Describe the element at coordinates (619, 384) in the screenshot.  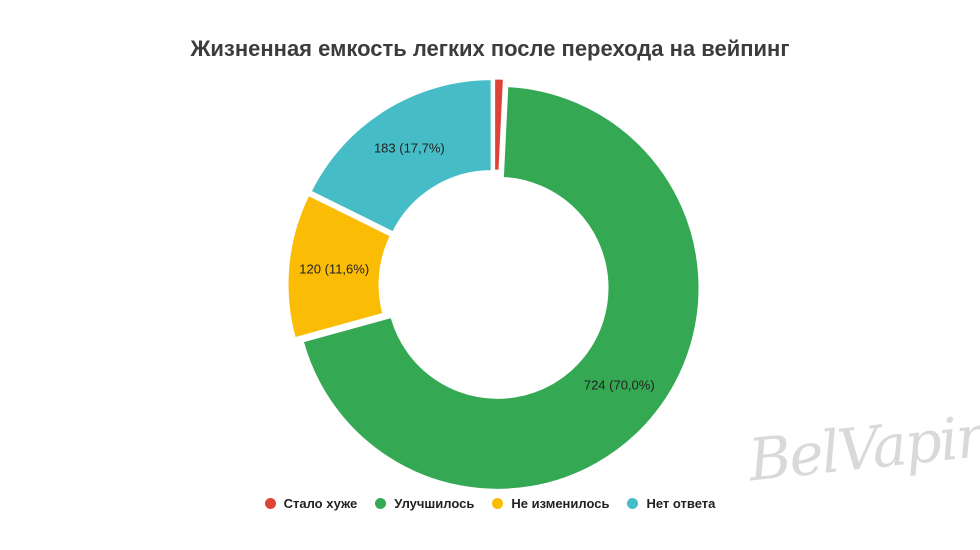
I see `slice-label-1: 724 (70,0%)` at that location.